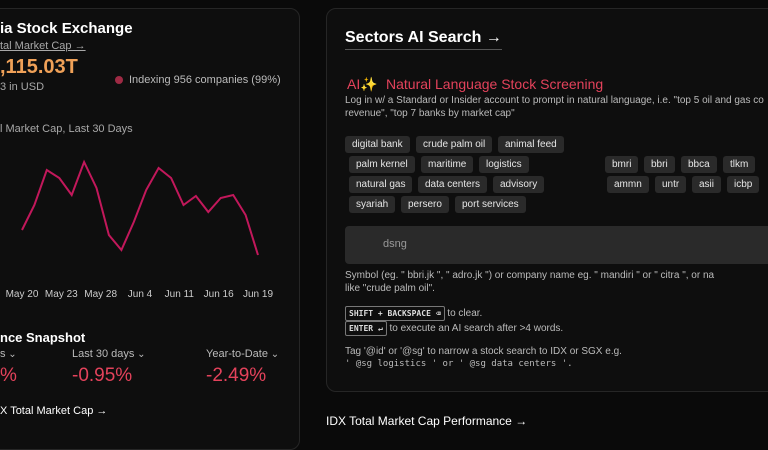 The width and height of the screenshot is (768, 450). Describe the element at coordinates (490, 204) in the screenshot. I see `chip: port services` at that location.